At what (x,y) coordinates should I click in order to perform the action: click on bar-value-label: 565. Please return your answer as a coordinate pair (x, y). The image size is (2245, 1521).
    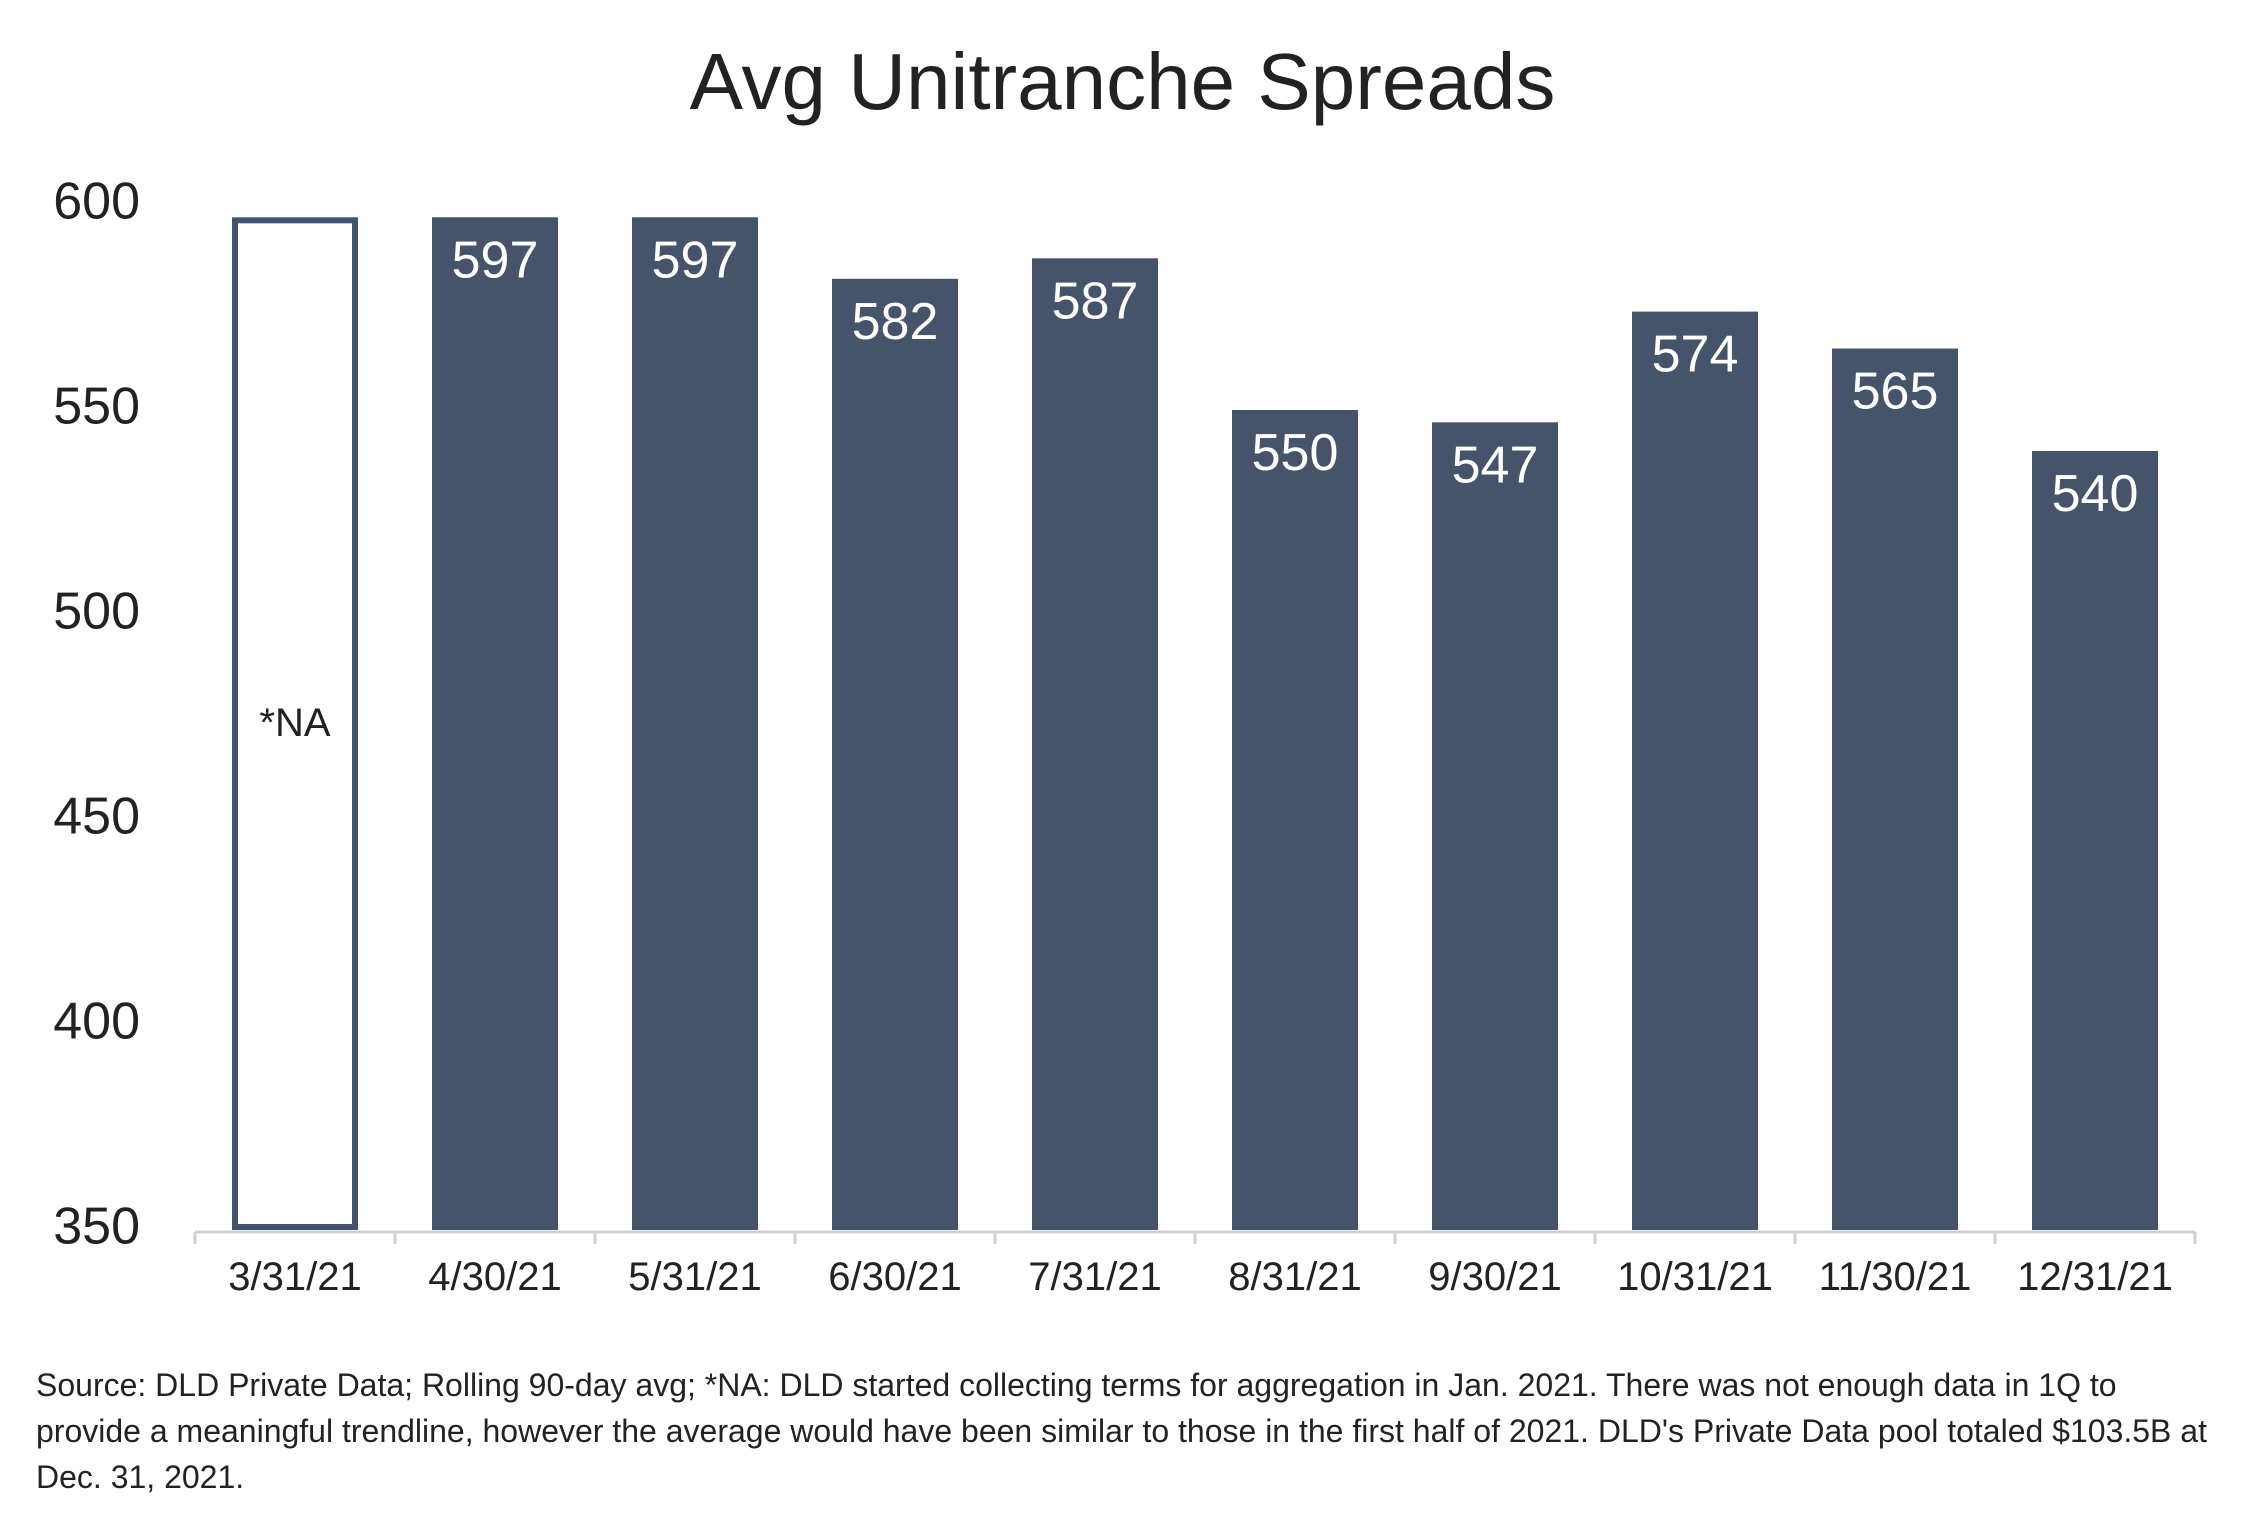
    Looking at the image, I should click on (1895, 392).